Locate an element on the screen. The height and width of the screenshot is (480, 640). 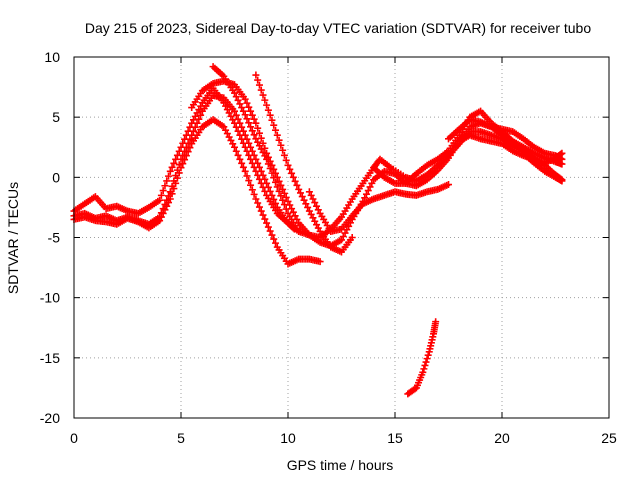
y-tick-label: -20 is located at coordinates (50, 418).